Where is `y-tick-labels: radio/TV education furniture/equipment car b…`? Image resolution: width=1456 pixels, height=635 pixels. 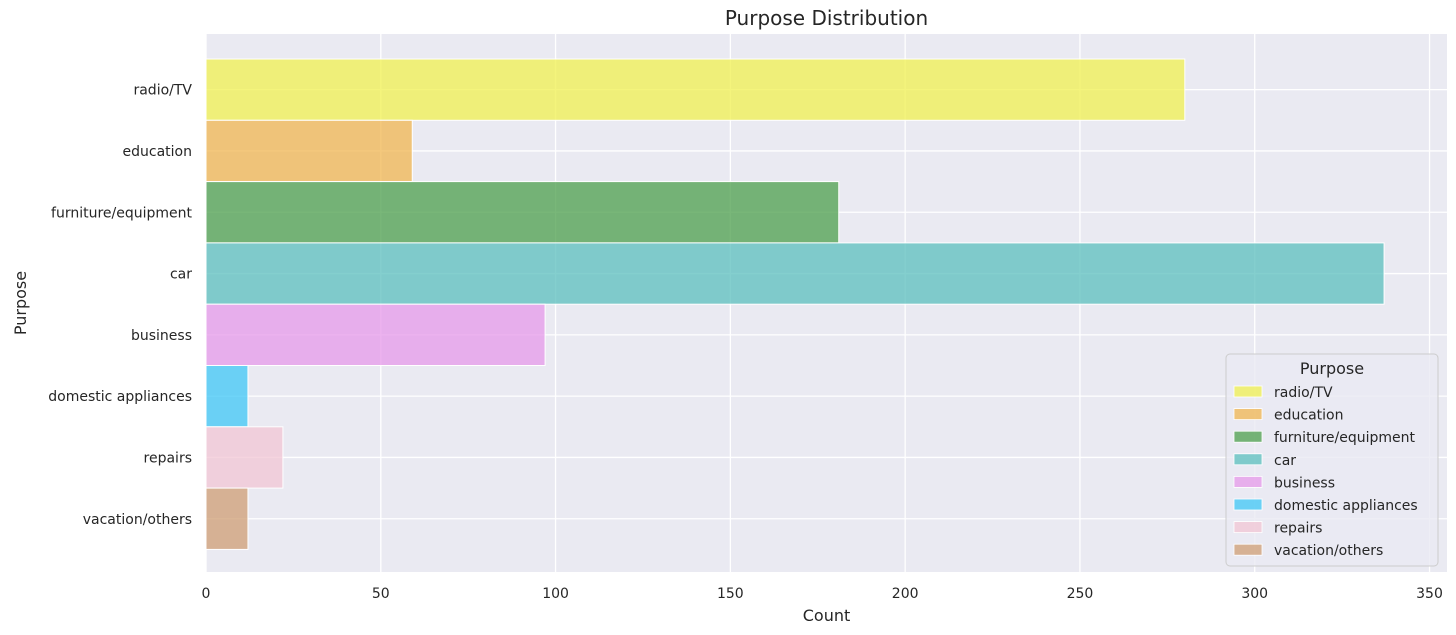
y-tick-labels: radio/TV education furniture/equipment car b… is located at coordinates (120, 305).